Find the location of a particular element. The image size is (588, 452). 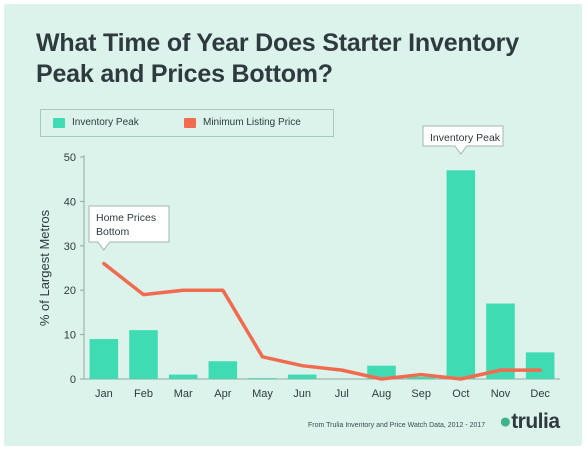

x-tick-label: Mar is located at coordinates (183, 394).